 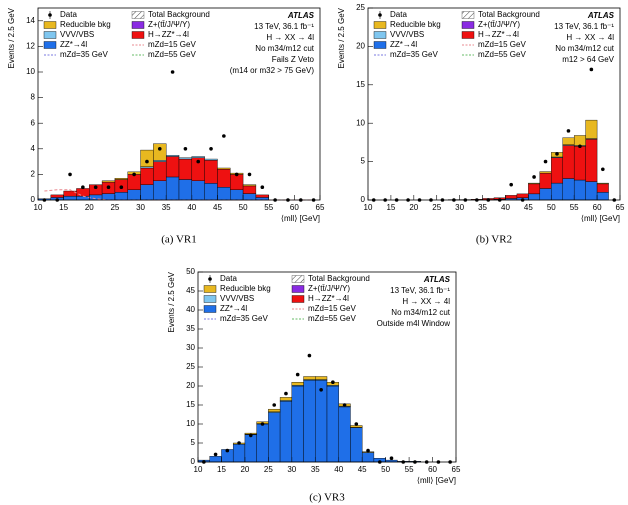 I want to click on caption: (a) VR1, so click(x=179, y=240).